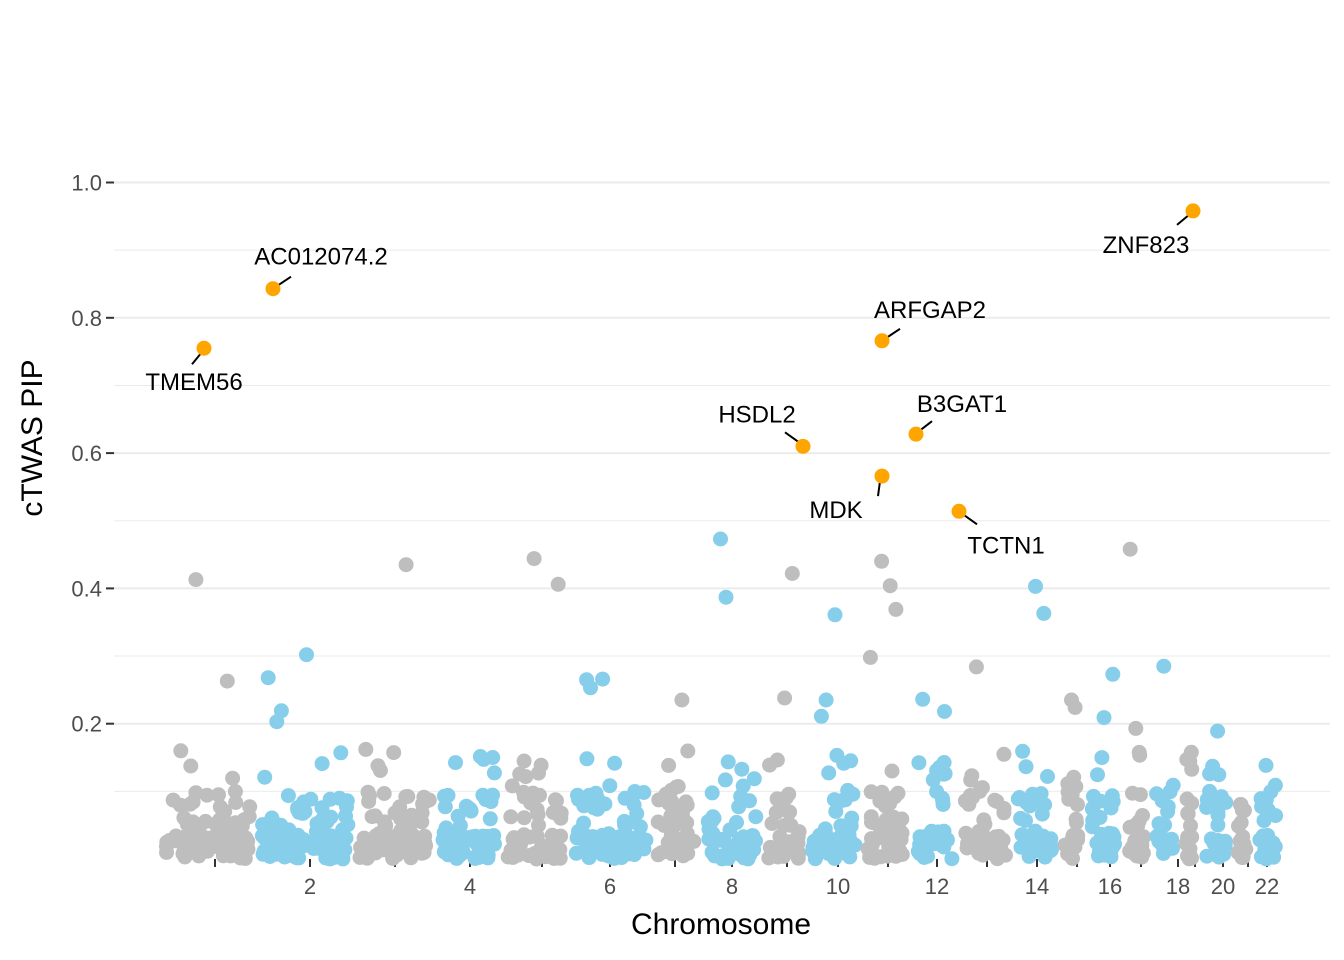 This screenshot has width=1344, height=960. What do you see at coordinates (746, 879) in the screenshot?
I see `x-axis: 2 4 6 8 10 12 14 16 18 20 22` at bounding box center [746, 879].